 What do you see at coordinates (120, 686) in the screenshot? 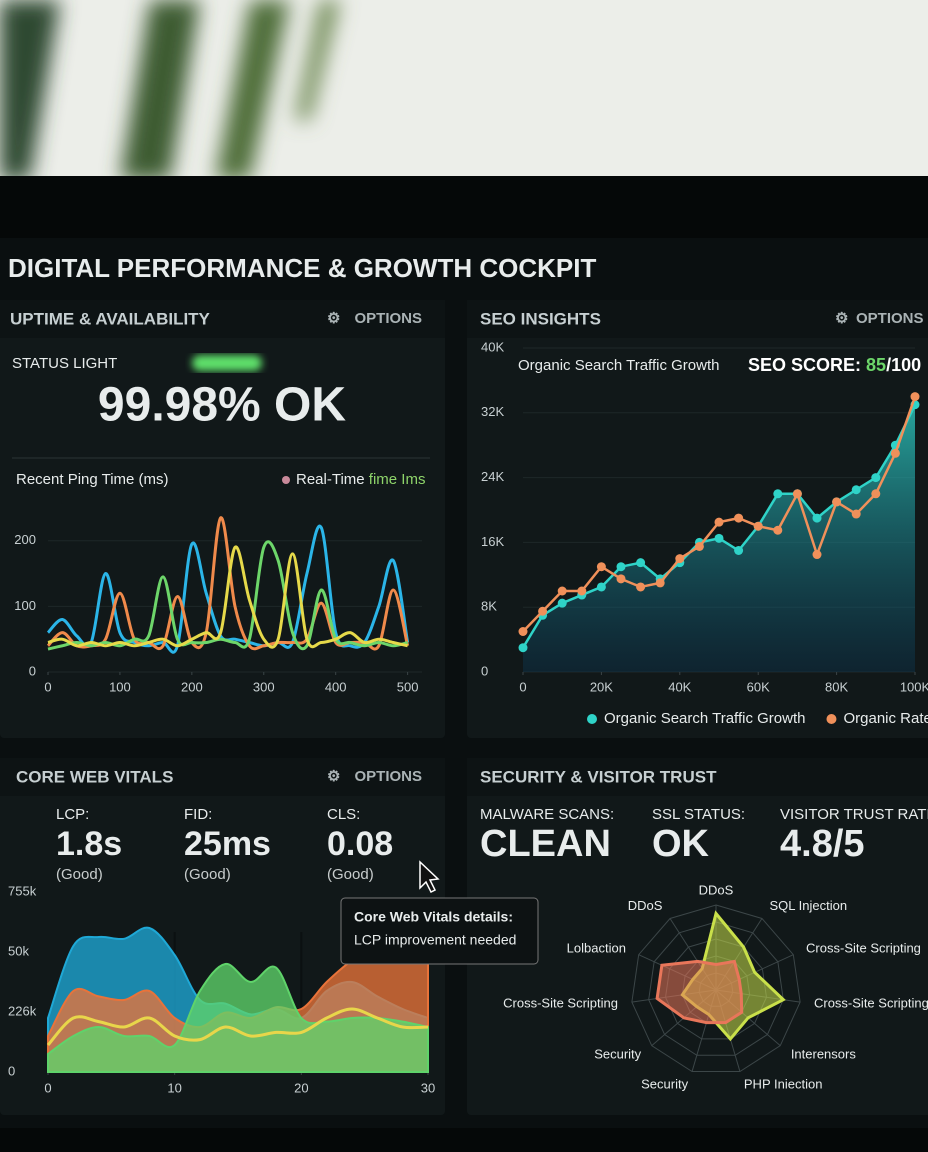
I see `x-tick-label: 100` at bounding box center [120, 686].